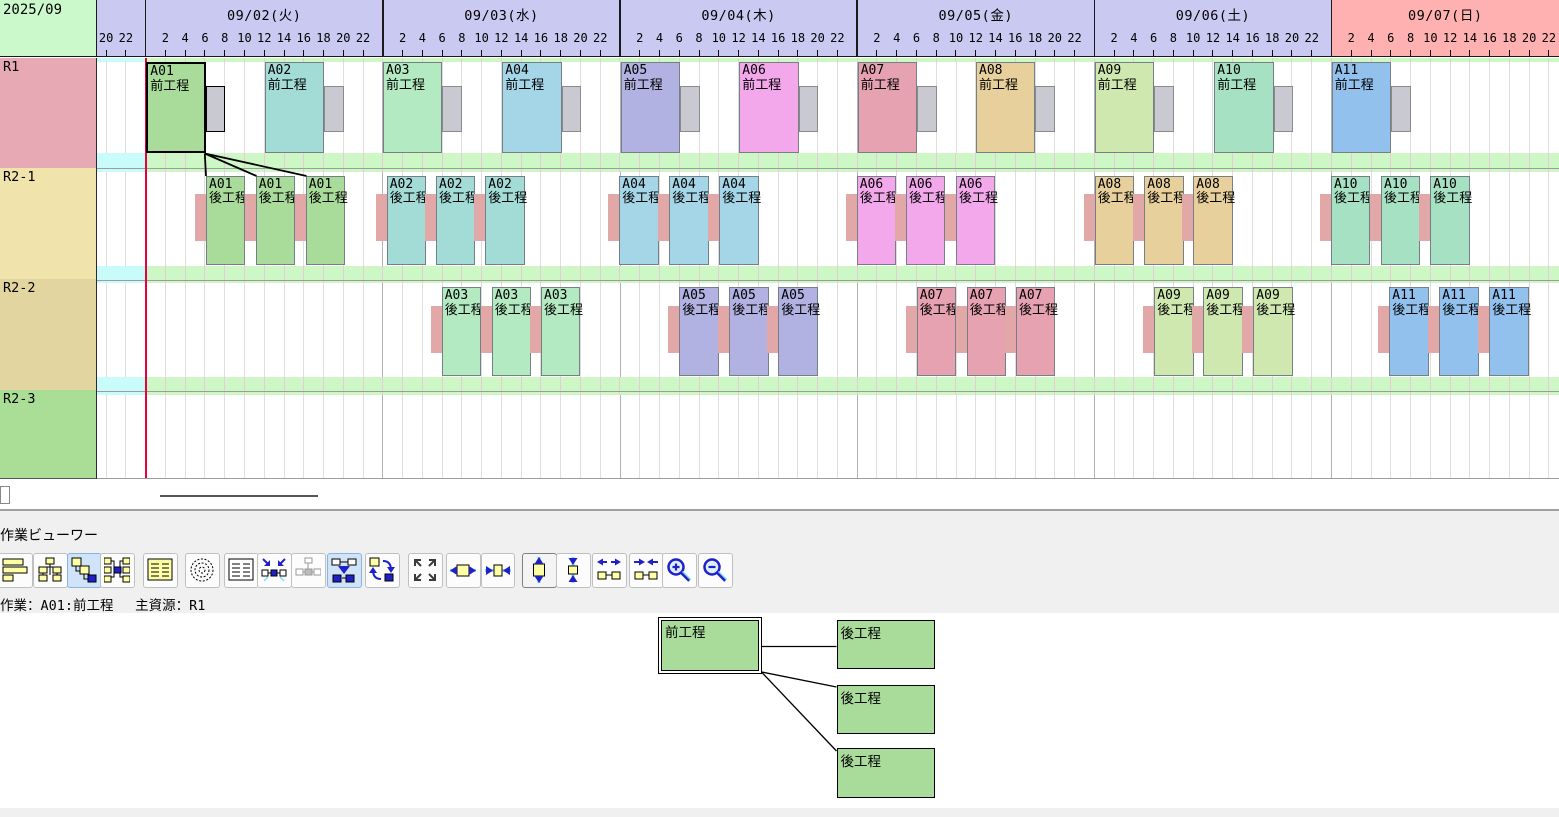  What do you see at coordinates (887, 107) in the screenshot?
I see `task-bar-A07-pre: A07 前工程` at bounding box center [887, 107].